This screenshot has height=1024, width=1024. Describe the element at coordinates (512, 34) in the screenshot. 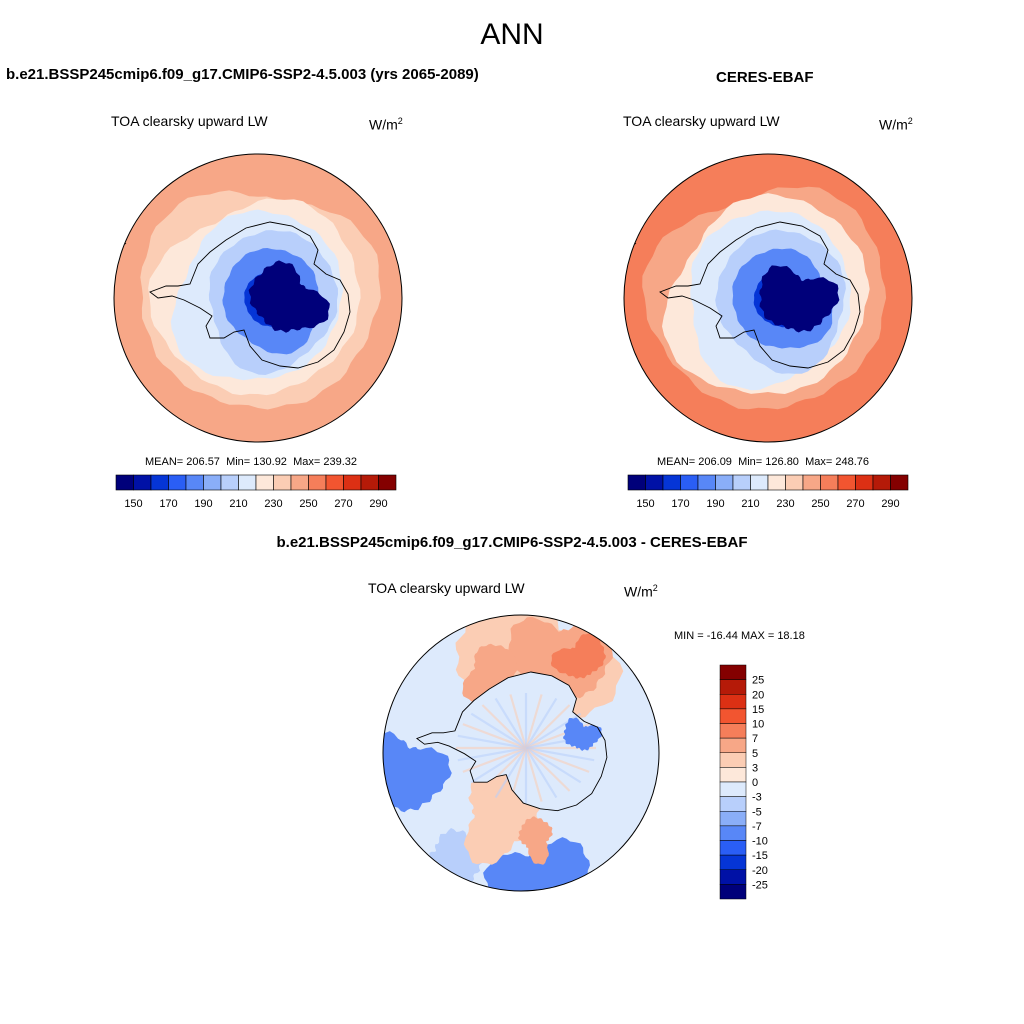

I see `figure-title: ANN` at that location.